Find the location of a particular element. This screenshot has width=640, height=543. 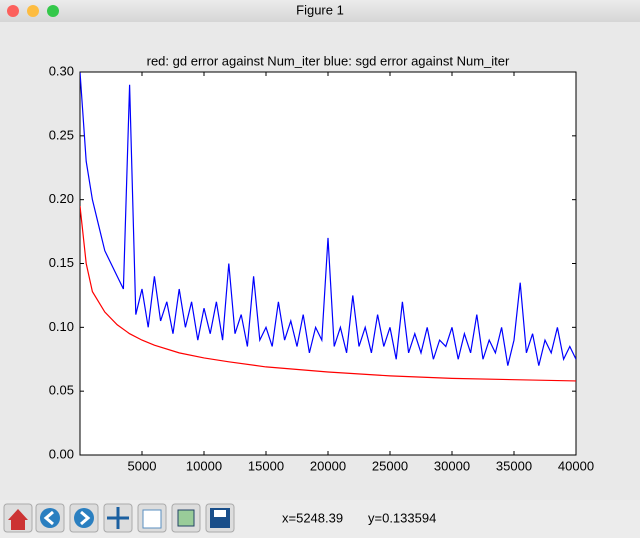

y-tick-label: 0.10 is located at coordinates (61, 326).